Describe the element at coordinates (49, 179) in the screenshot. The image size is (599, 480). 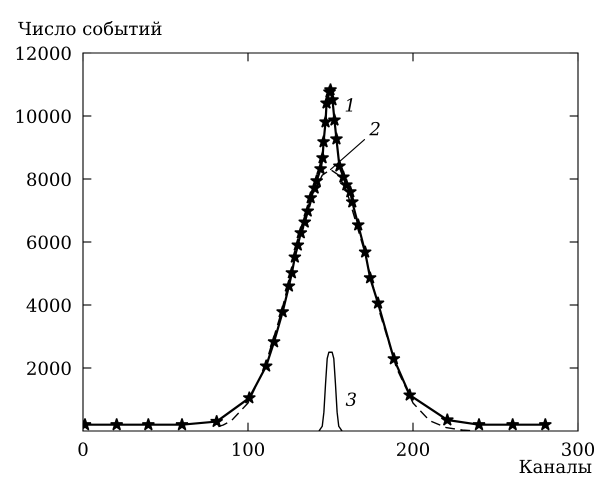
I see `y-tick-label: 8000` at that location.